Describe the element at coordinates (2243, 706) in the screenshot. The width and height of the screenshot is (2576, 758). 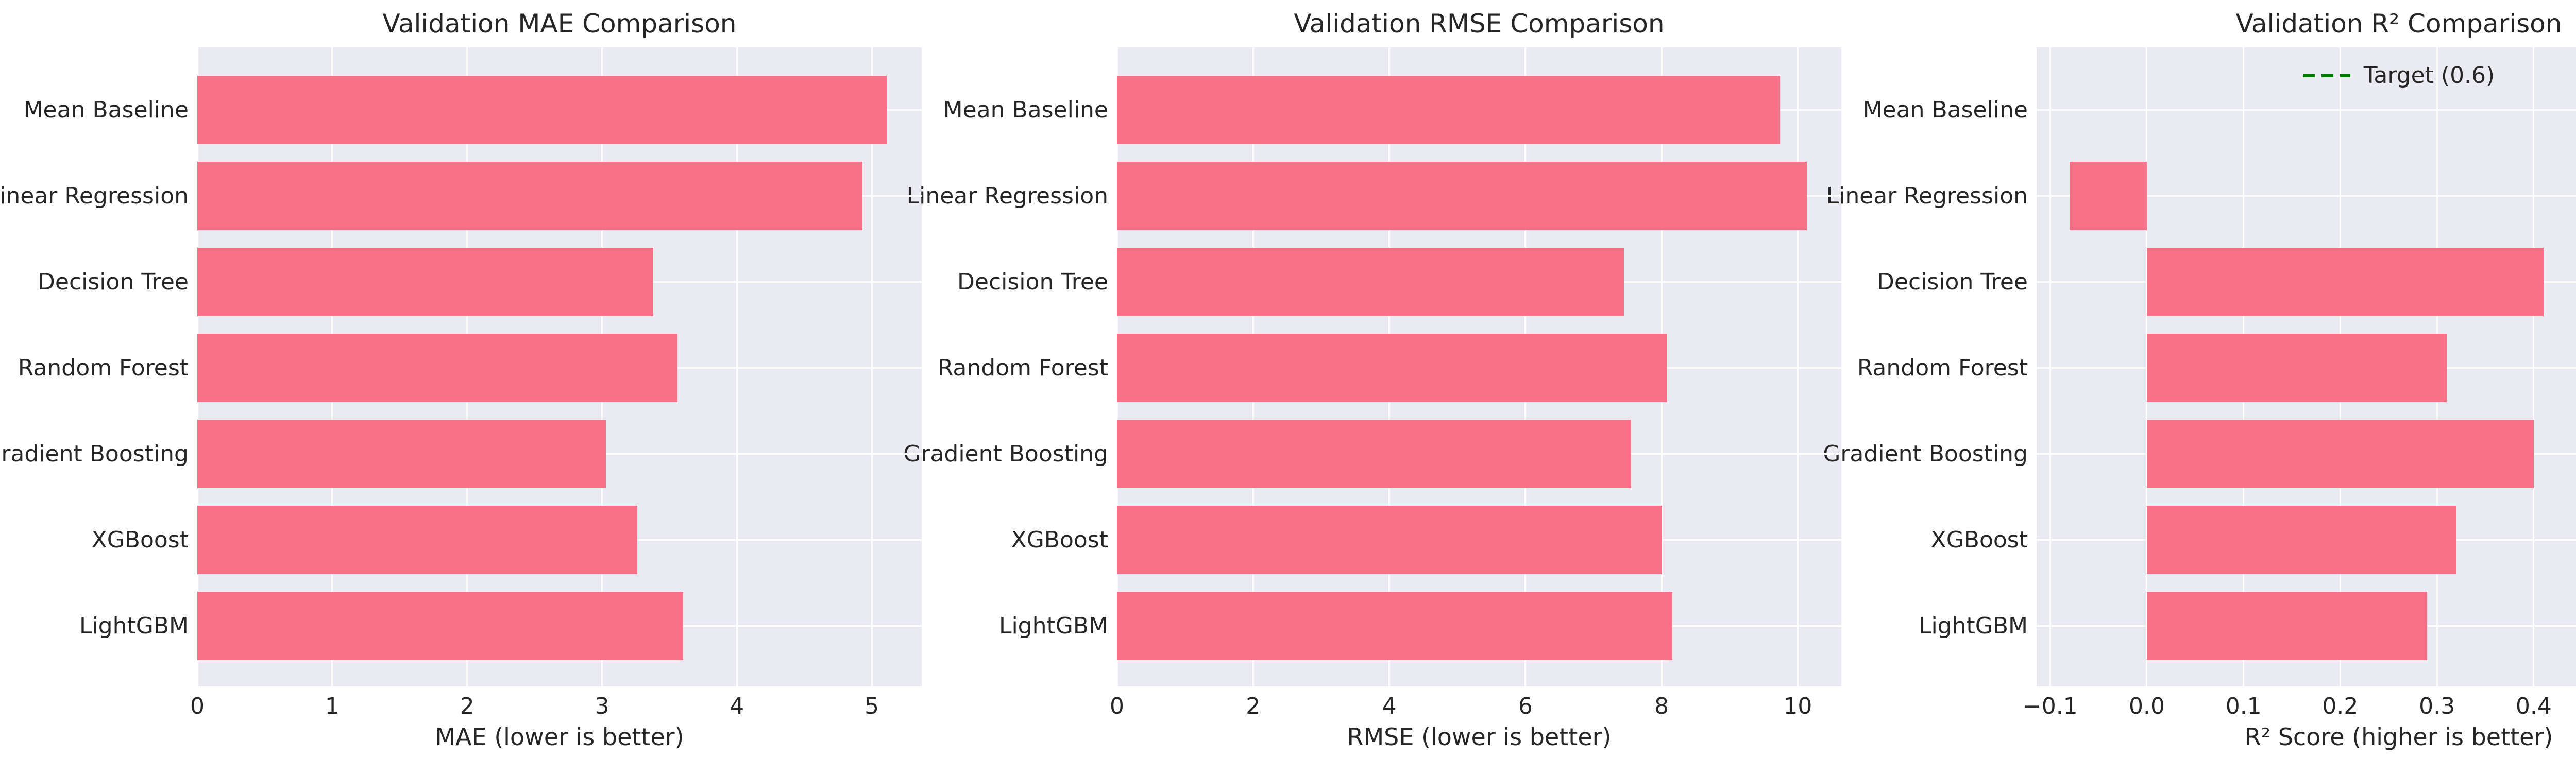
I see `x-tick-label: 0.1` at that location.